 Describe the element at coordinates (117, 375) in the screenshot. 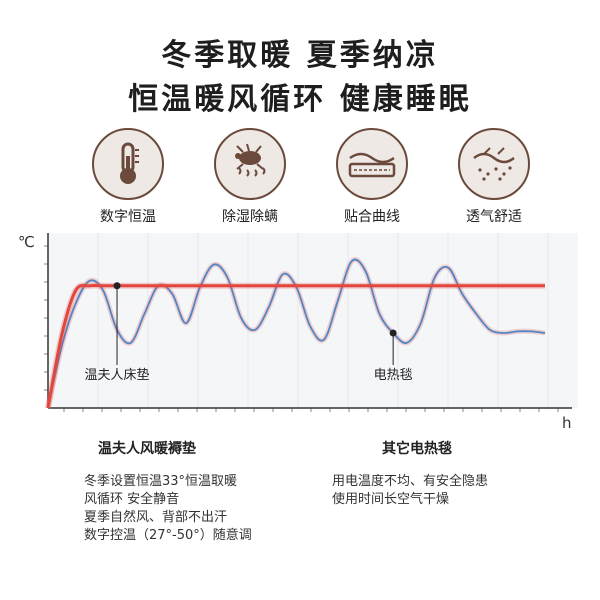

I see `annotation-label: 温夫人床垫` at that location.